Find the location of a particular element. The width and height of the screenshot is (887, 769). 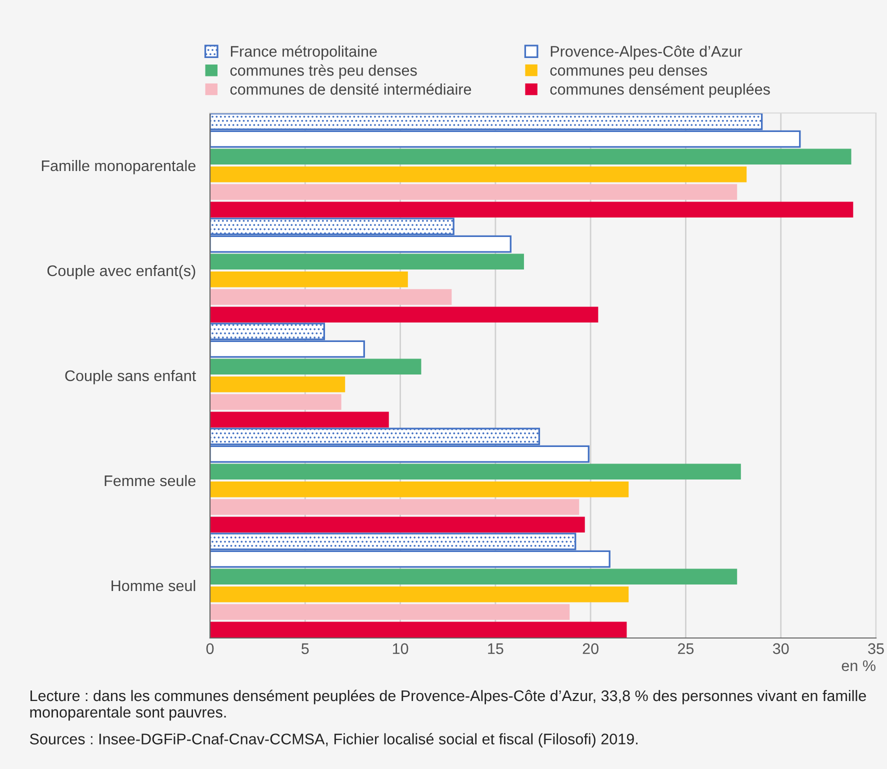

x-tick-label: 30 is located at coordinates (780, 648).